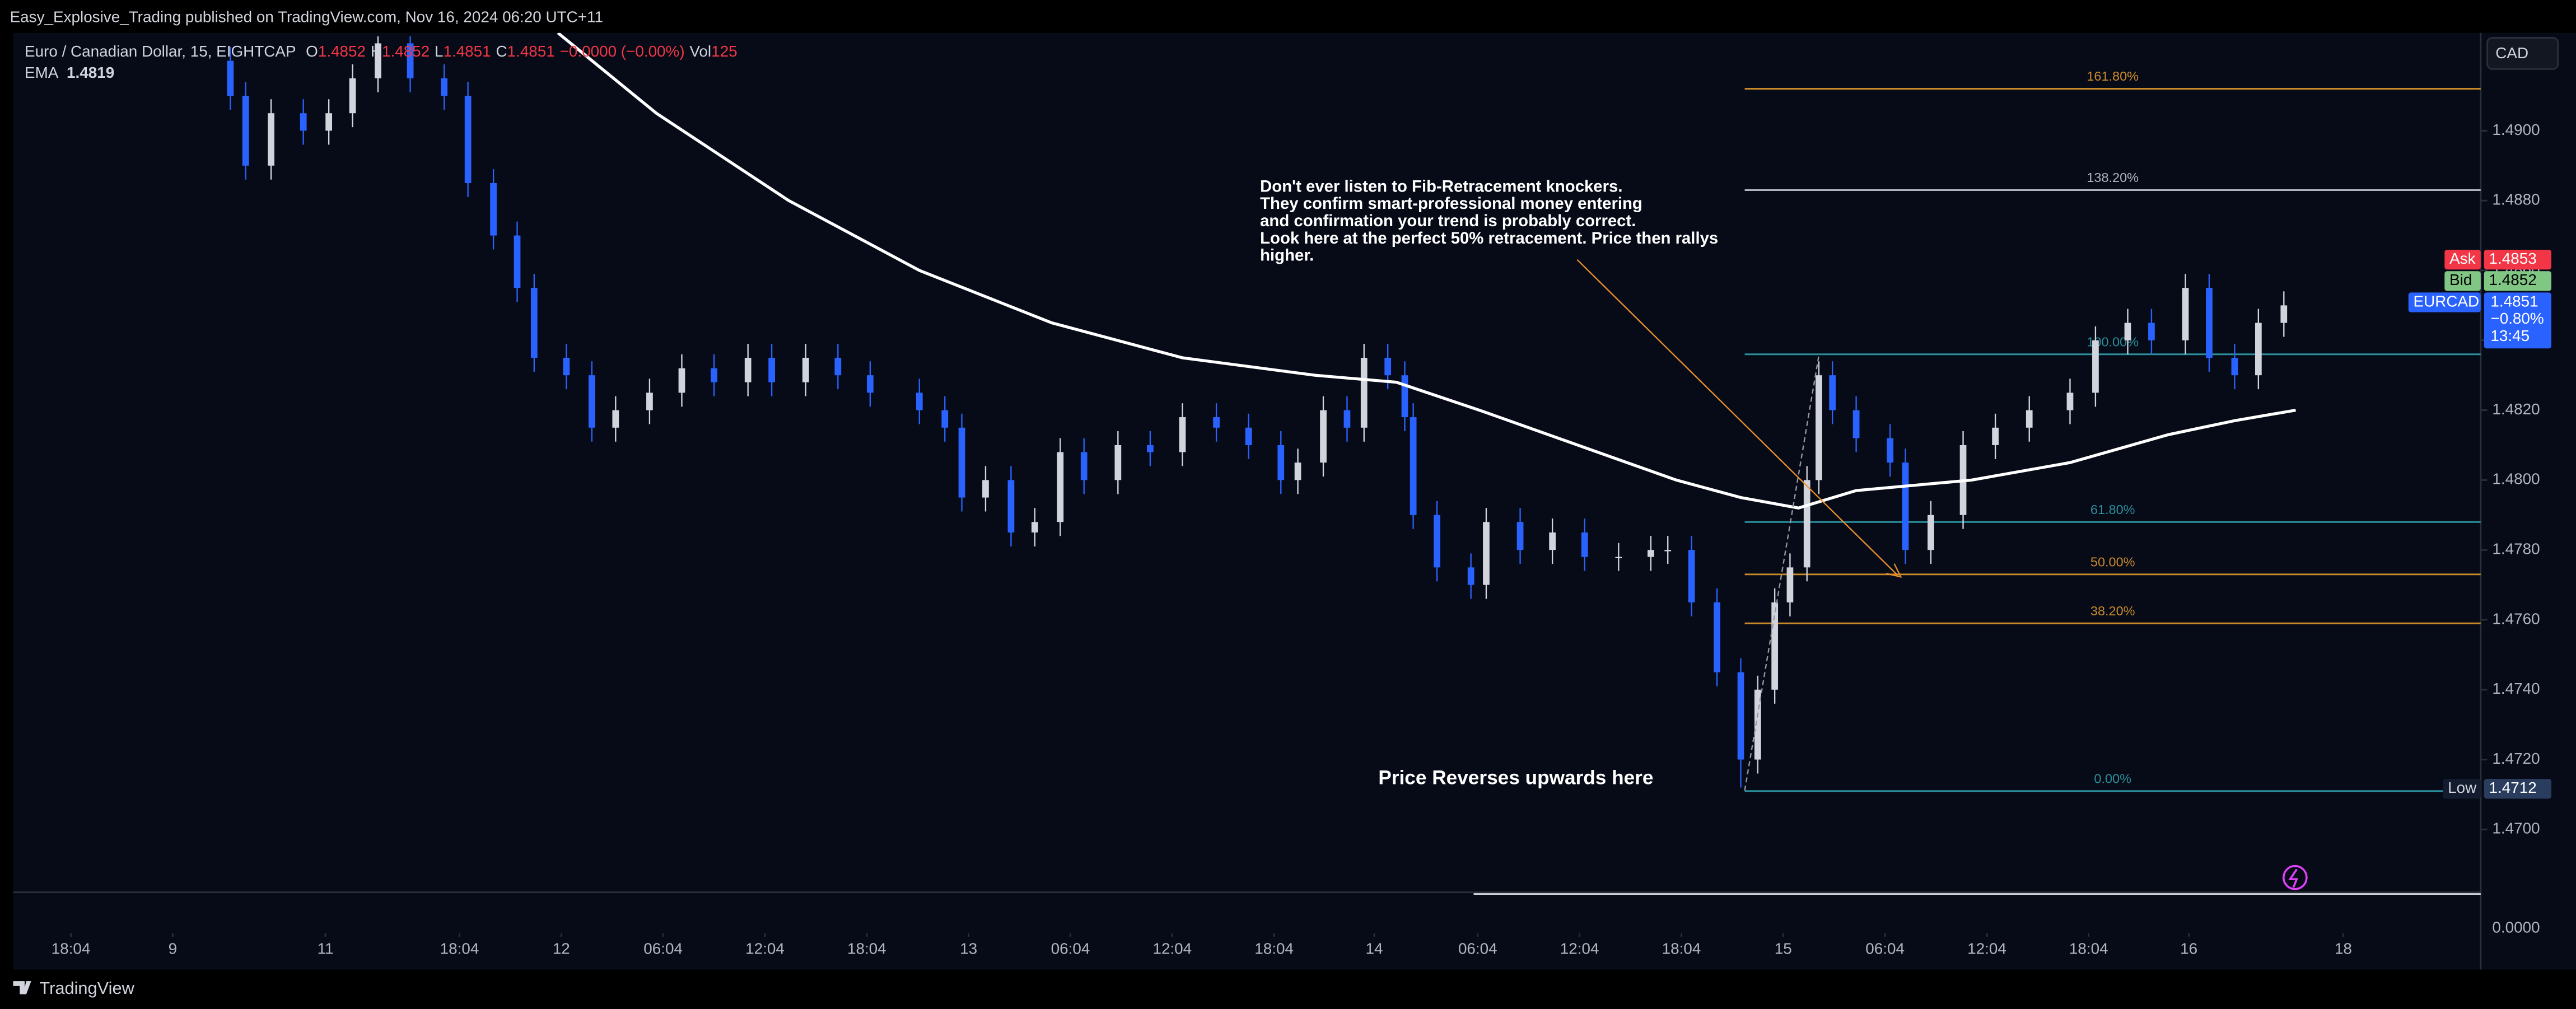 The image size is (2576, 1009). What do you see at coordinates (326, 948) in the screenshot?
I see `x-tick-label: 11` at bounding box center [326, 948].